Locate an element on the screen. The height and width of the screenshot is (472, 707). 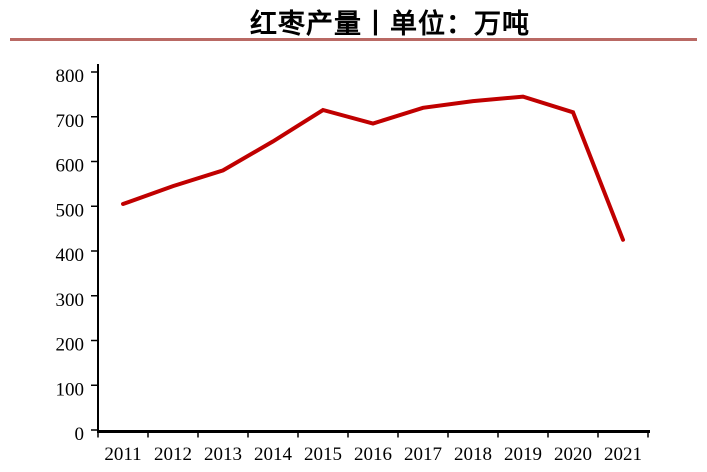
x-axis-tick-label: 2021 is located at coordinates (623, 454).